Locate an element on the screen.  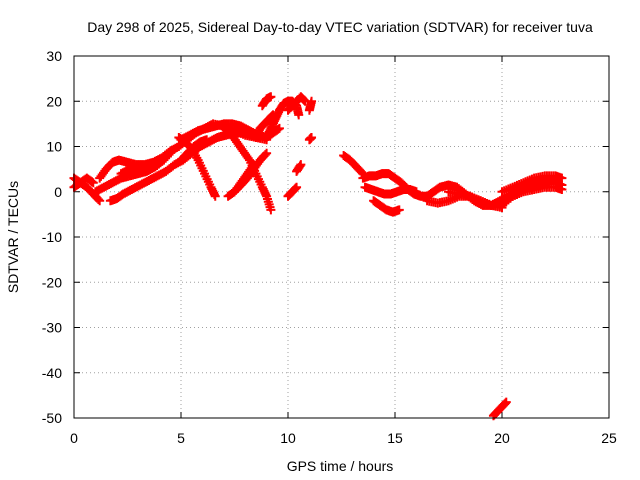
y-axis-label: SDTVAR / TECUs is located at coordinates (13, 237).